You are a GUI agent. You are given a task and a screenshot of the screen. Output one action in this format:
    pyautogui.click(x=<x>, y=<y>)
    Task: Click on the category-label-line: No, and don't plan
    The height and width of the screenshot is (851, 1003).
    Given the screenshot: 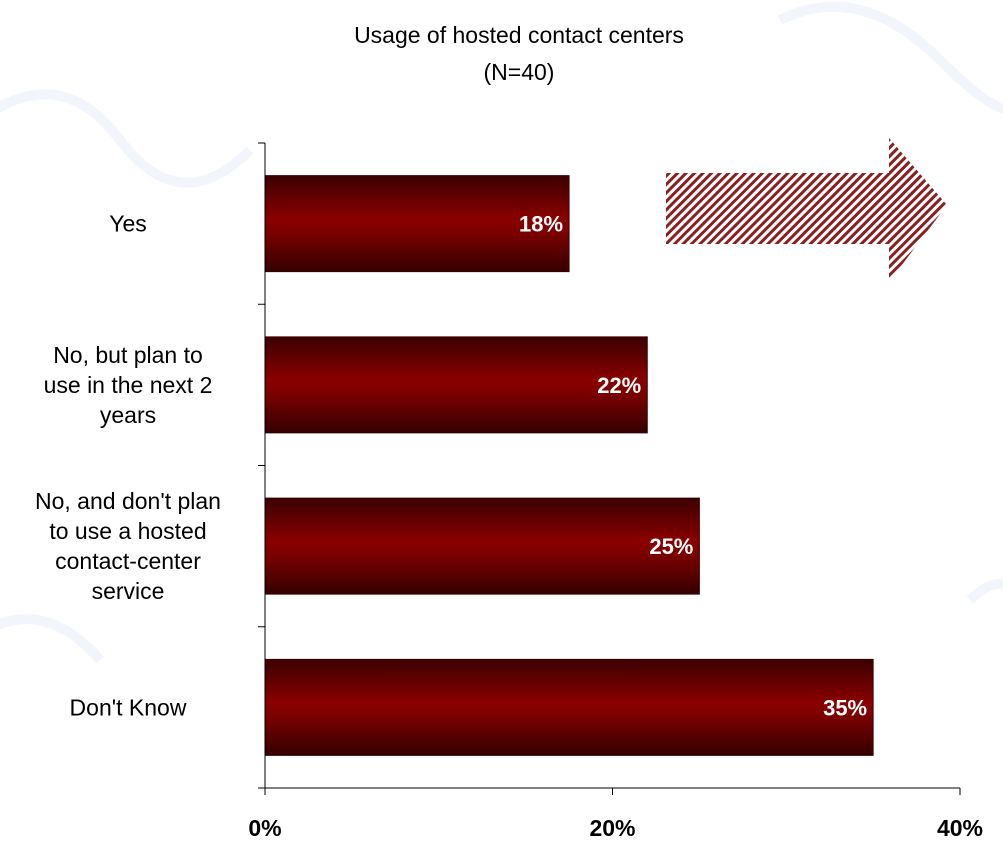 What is the action you would take?
    pyautogui.click(x=128, y=501)
    